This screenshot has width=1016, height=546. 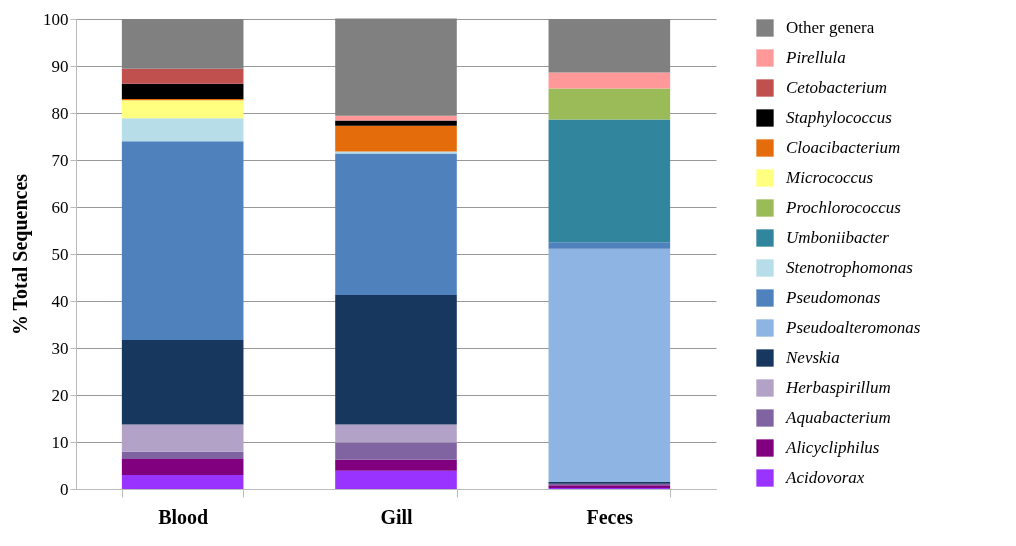 I want to click on y-tick-label: 40, so click(x=60, y=301).